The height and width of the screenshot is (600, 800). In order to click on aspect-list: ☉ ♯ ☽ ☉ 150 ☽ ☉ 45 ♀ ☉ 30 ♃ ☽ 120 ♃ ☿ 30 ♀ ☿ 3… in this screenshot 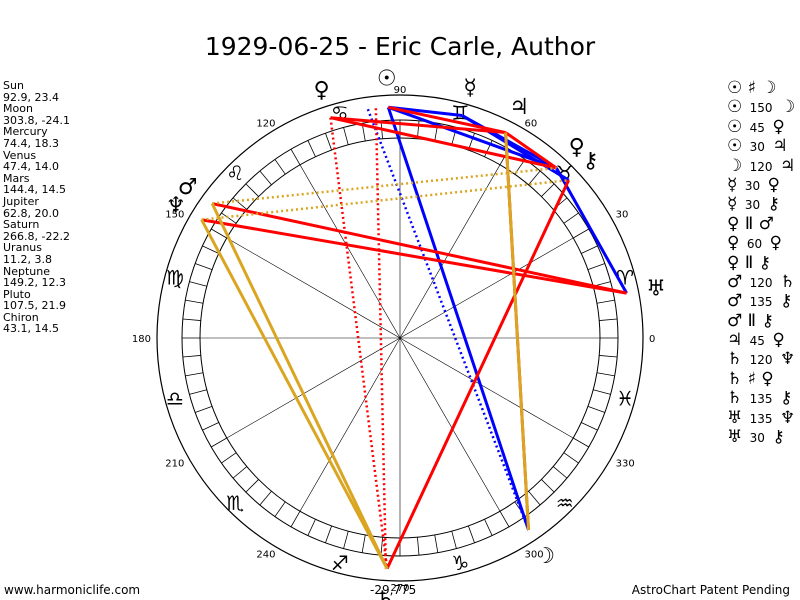, I will do `click(761, 263)`.